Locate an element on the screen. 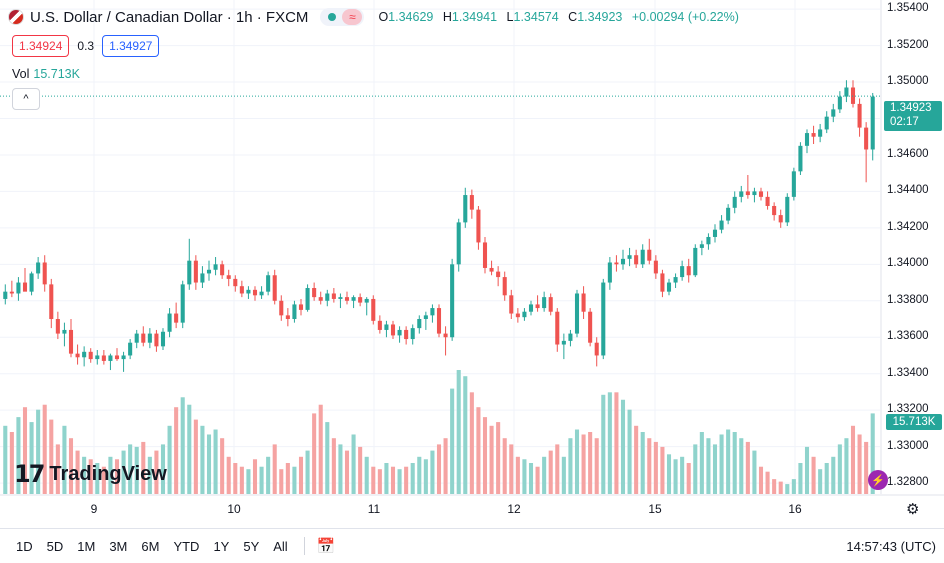 The width and height of the screenshot is (944, 563). range-button-5y: 5Y is located at coordinates (251, 546).